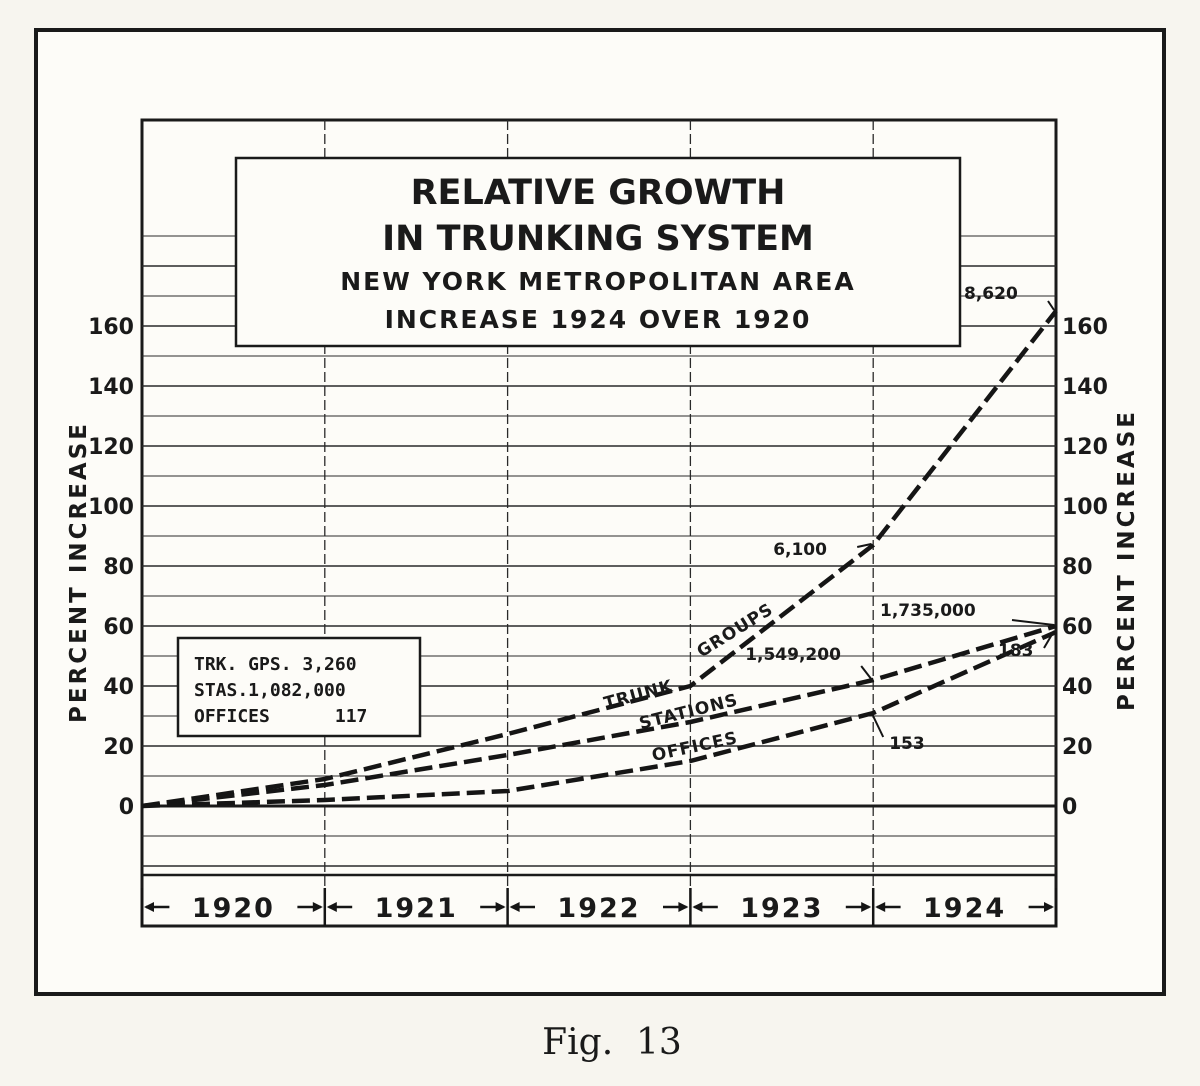  What do you see at coordinates (270, 690) in the screenshot?
I see `base-stations: STAS.1,082,000` at bounding box center [270, 690].